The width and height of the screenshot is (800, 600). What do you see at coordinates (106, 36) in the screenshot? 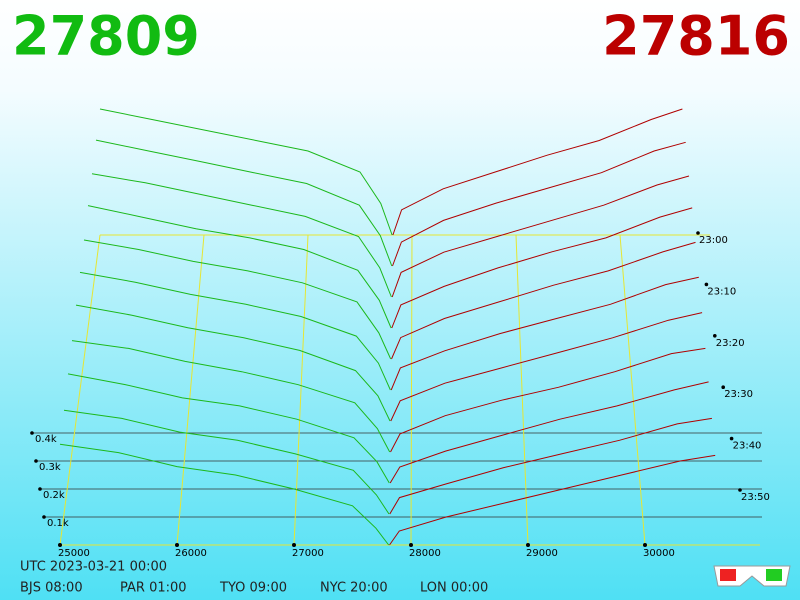
I see `bid-price: 27809` at bounding box center [106, 36].